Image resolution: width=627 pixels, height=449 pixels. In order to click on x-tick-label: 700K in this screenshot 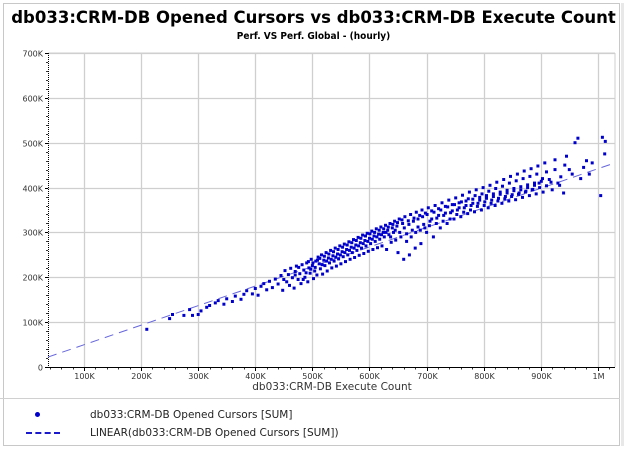, I will do `click(427, 376)`.